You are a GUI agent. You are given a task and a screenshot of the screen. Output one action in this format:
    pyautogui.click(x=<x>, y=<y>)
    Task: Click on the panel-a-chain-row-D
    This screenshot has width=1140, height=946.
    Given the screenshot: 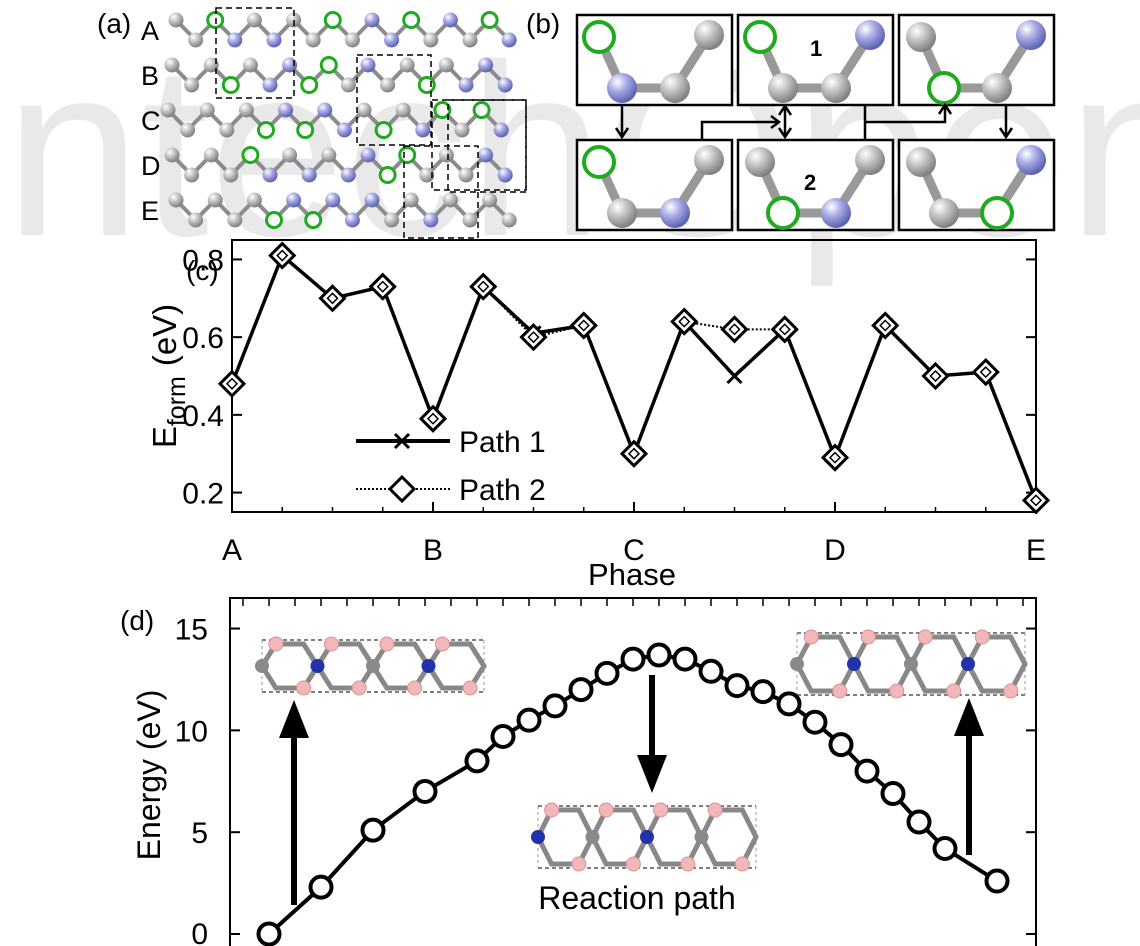 What is the action you would take?
    pyautogui.click(x=338, y=165)
    